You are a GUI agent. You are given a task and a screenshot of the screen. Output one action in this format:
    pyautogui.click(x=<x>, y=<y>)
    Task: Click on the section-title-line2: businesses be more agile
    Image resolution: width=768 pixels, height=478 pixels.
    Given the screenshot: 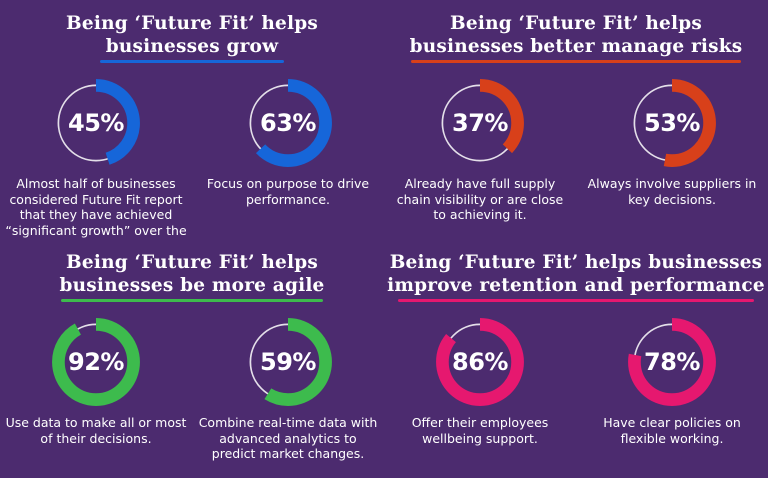 What is the action you would take?
    pyautogui.click(x=192, y=285)
    